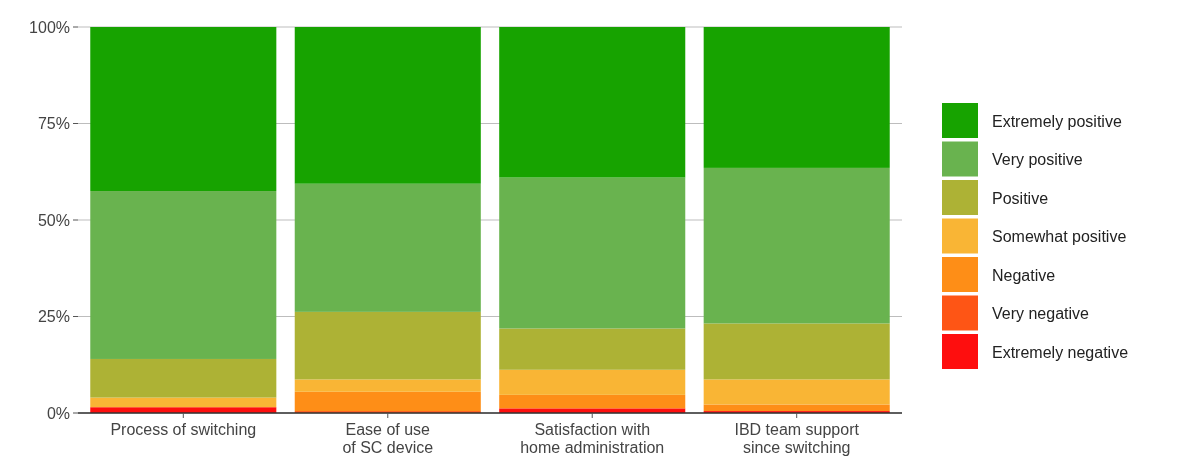 The image size is (1184, 473). Describe the element at coordinates (1024, 275) in the screenshot. I see `legend-label: Negative` at that location.